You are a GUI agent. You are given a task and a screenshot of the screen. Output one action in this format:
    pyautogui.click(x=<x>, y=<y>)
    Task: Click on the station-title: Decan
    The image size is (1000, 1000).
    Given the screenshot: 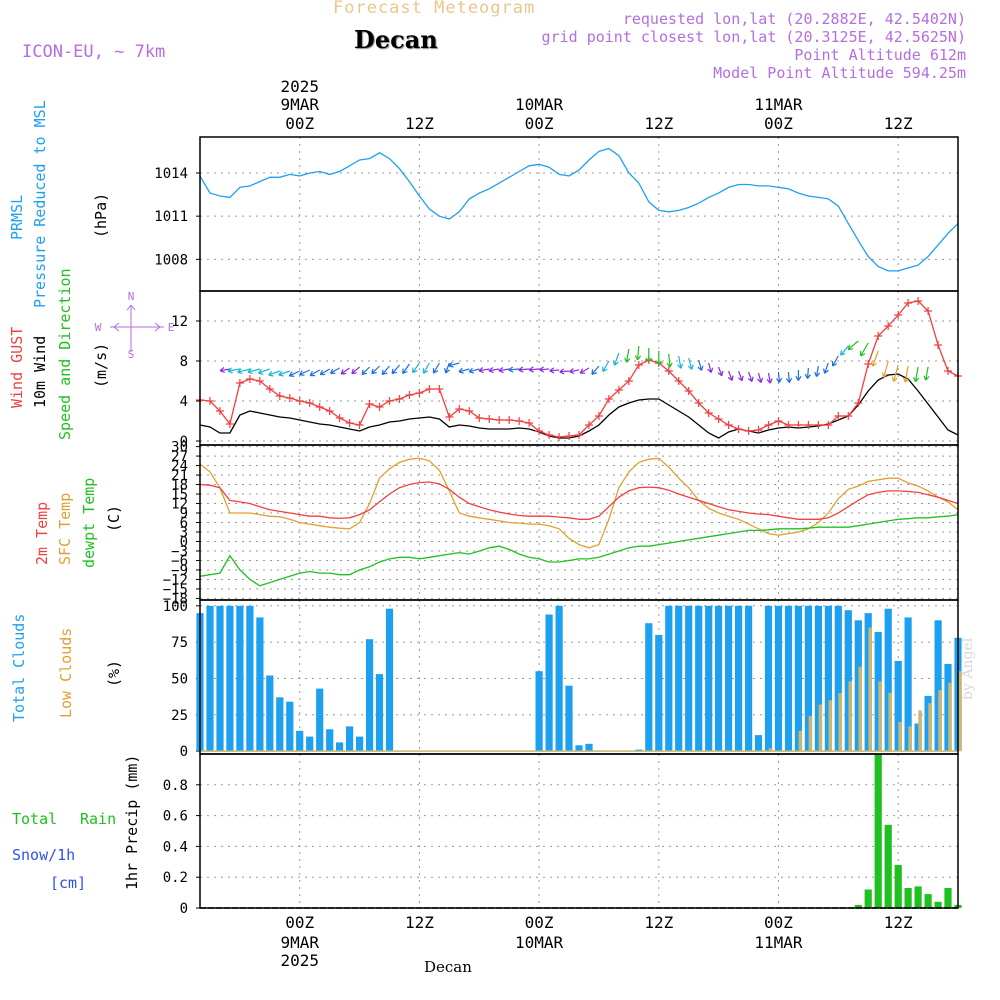 What is the action you would take?
    pyautogui.click(x=396, y=39)
    